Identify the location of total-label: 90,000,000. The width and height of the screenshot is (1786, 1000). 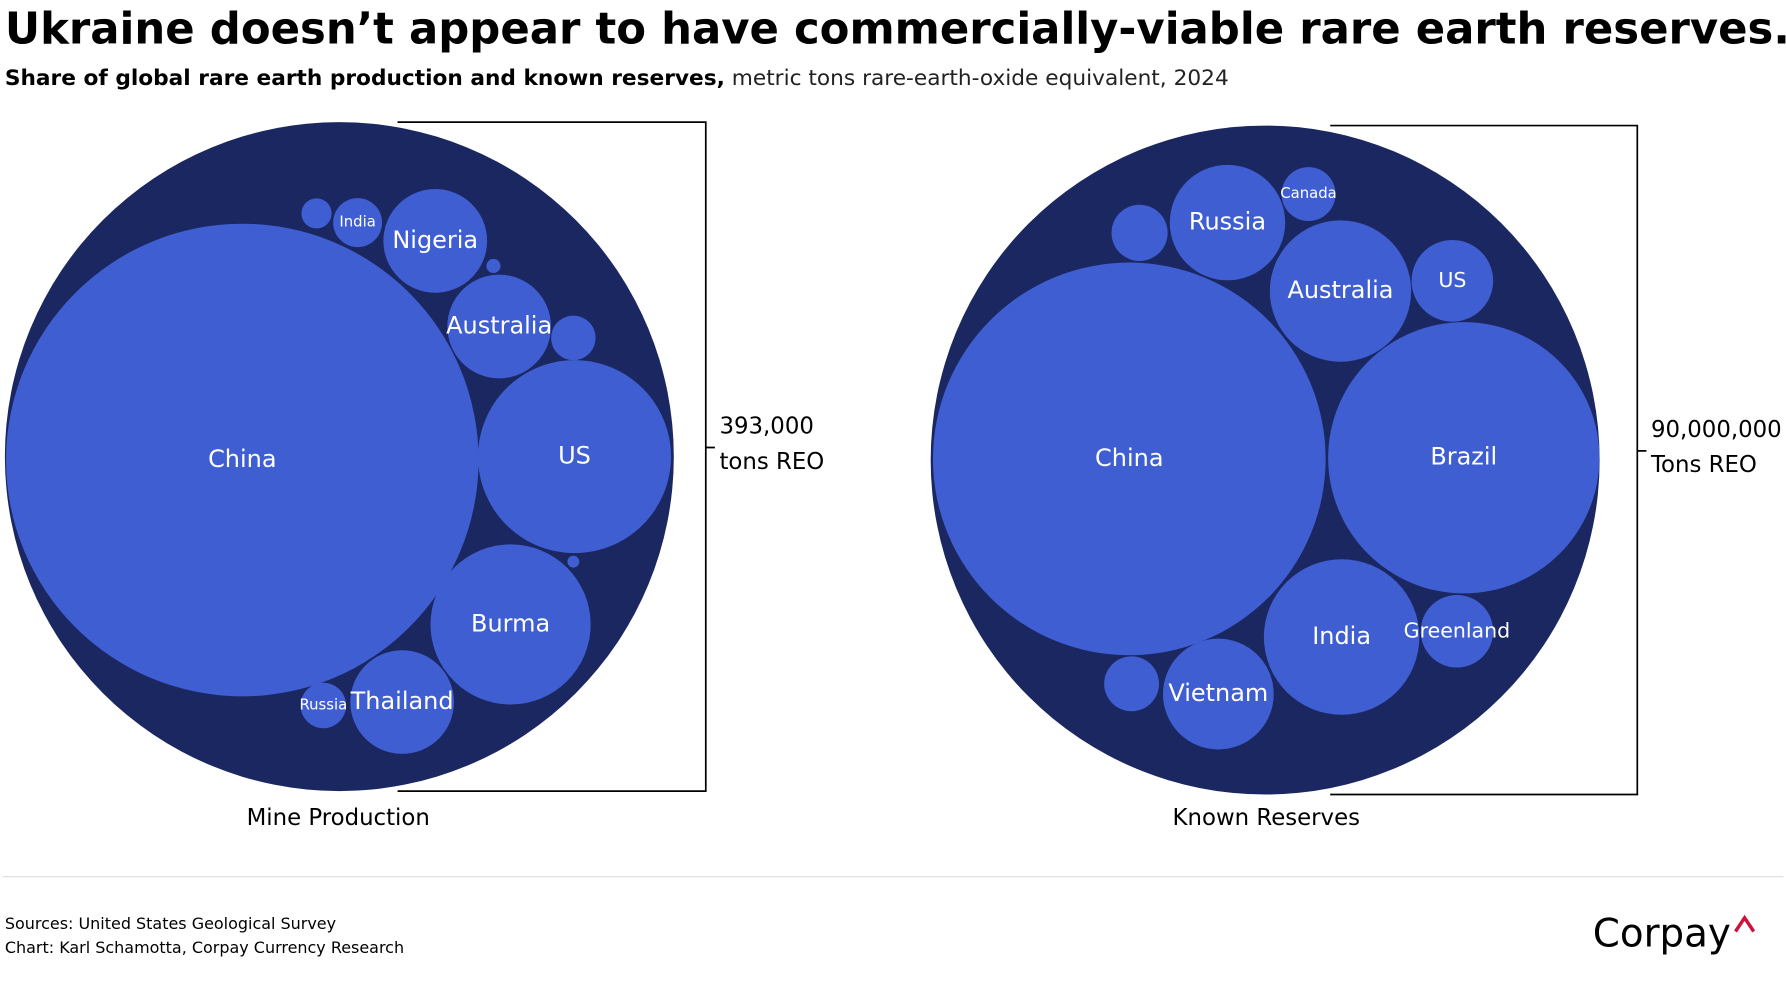
(1716, 430).